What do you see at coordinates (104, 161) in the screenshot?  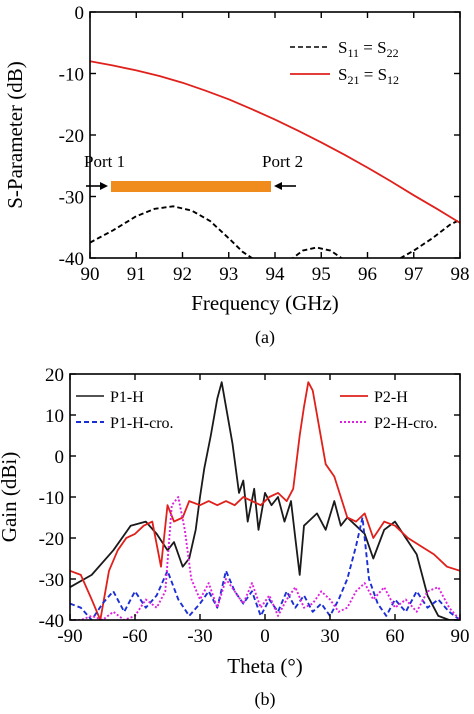 I see `port1-label: Port 1` at bounding box center [104, 161].